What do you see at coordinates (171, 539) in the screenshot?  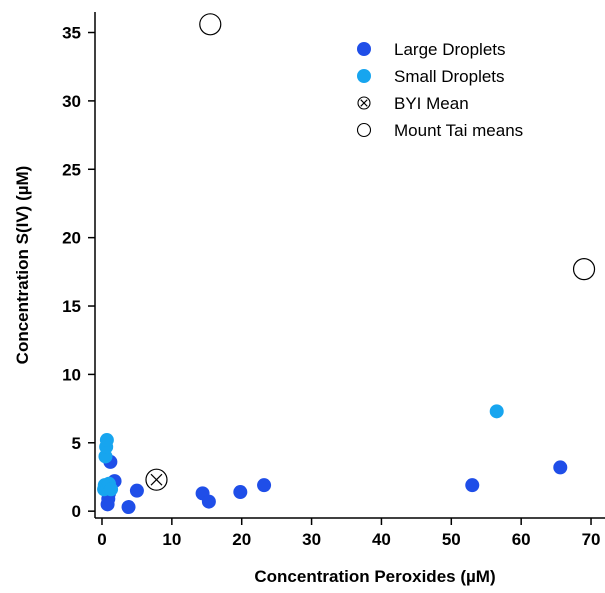 I see `x-tick-label: 10` at bounding box center [171, 539].